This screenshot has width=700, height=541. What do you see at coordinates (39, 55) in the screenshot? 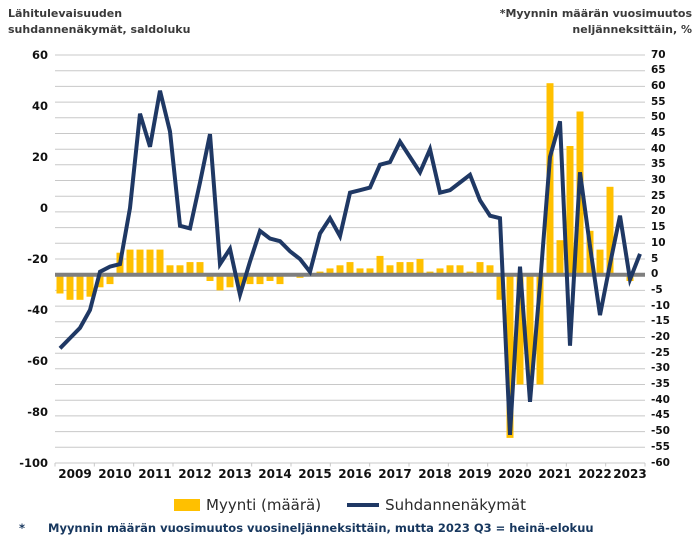
I see `left-axis-tick-label: 60` at bounding box center [39, 55].